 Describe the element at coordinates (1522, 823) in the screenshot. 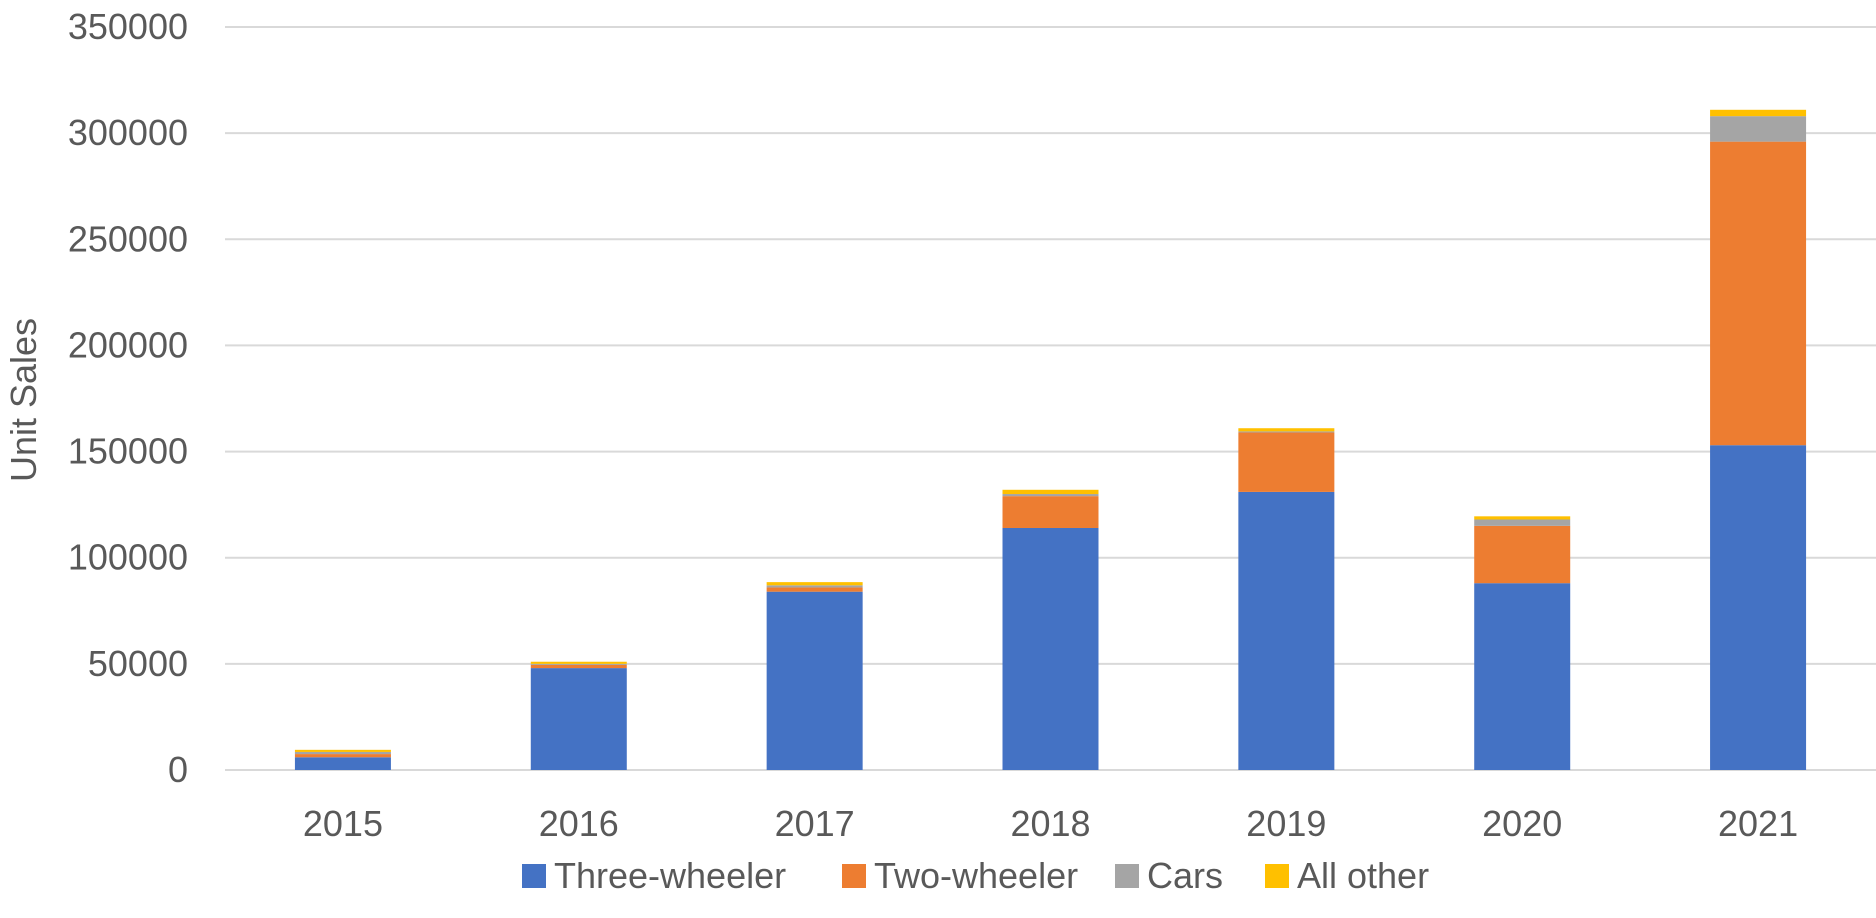

I see `x-tick-label: 2020` at that location.